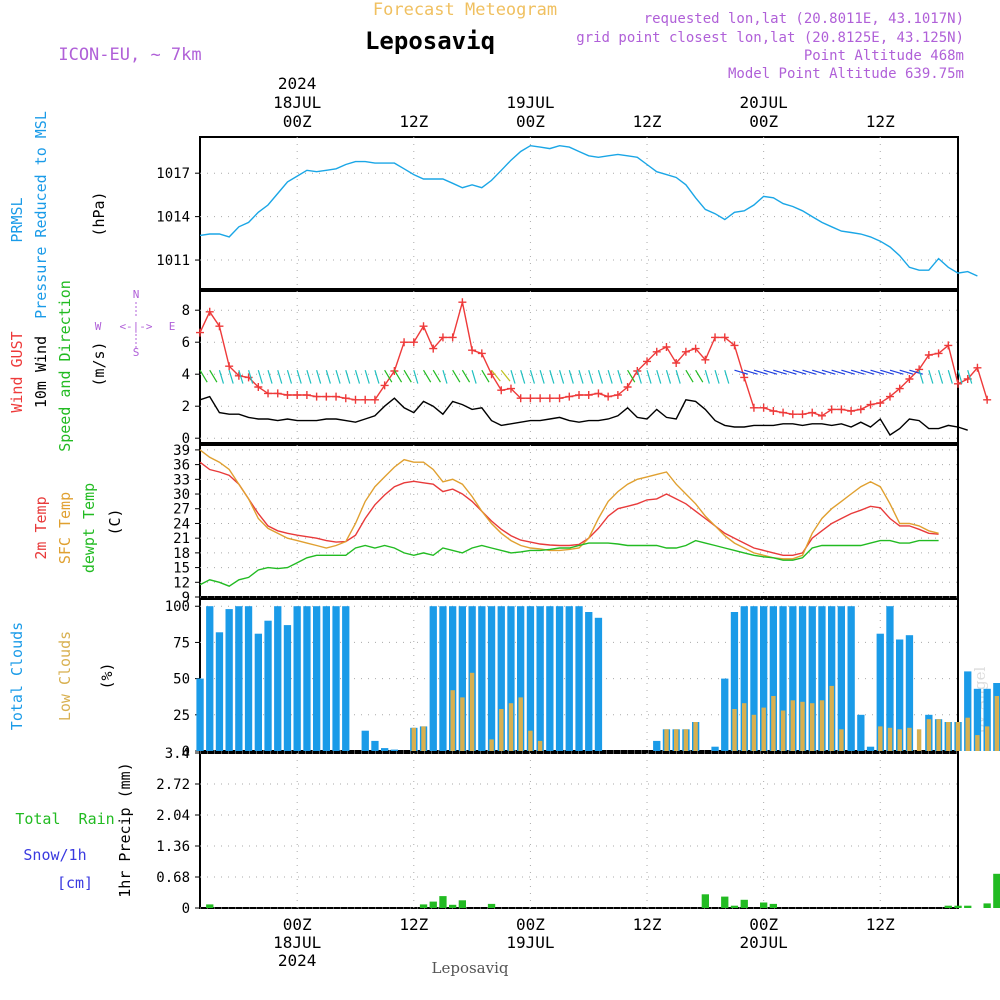  Describe the element at coordinates (181, 569) in the screenshot. I see `y-tick-label: 15` at that location.